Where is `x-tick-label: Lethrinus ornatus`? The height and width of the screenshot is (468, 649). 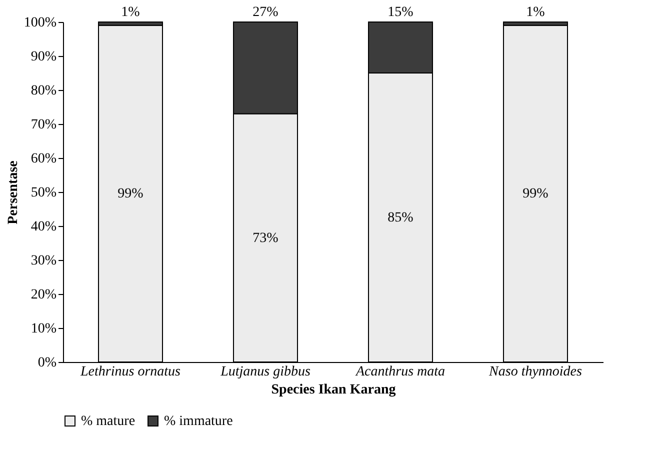
x-tick-label: Lethrinus ornatus is located at coordinates (131, 372).